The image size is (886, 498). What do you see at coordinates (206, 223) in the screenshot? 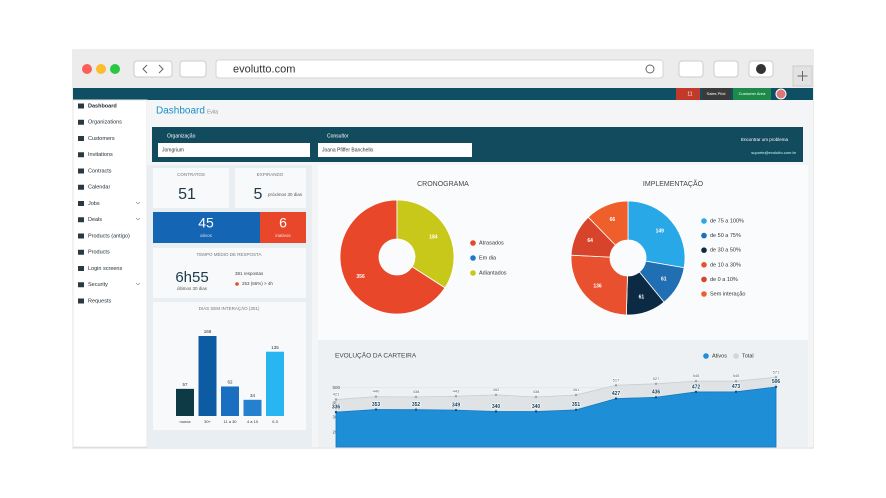
I see `card-value: 45` at bounding box center [206, 223].